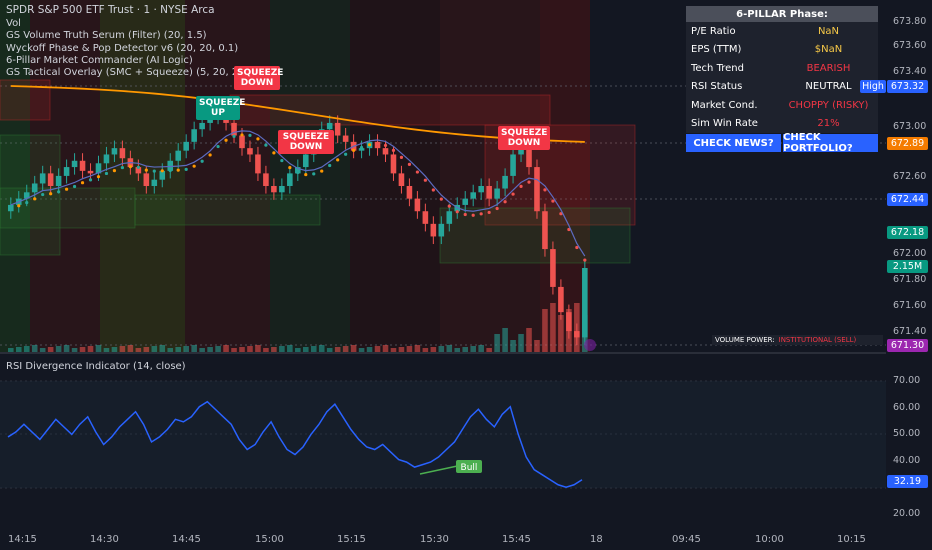 Image resolution: width=932 pixels, height=550 pixels. Describe the element at coordinates (910, 126) in the screenshot. I see `price-tick-label: 673.00` at that location.